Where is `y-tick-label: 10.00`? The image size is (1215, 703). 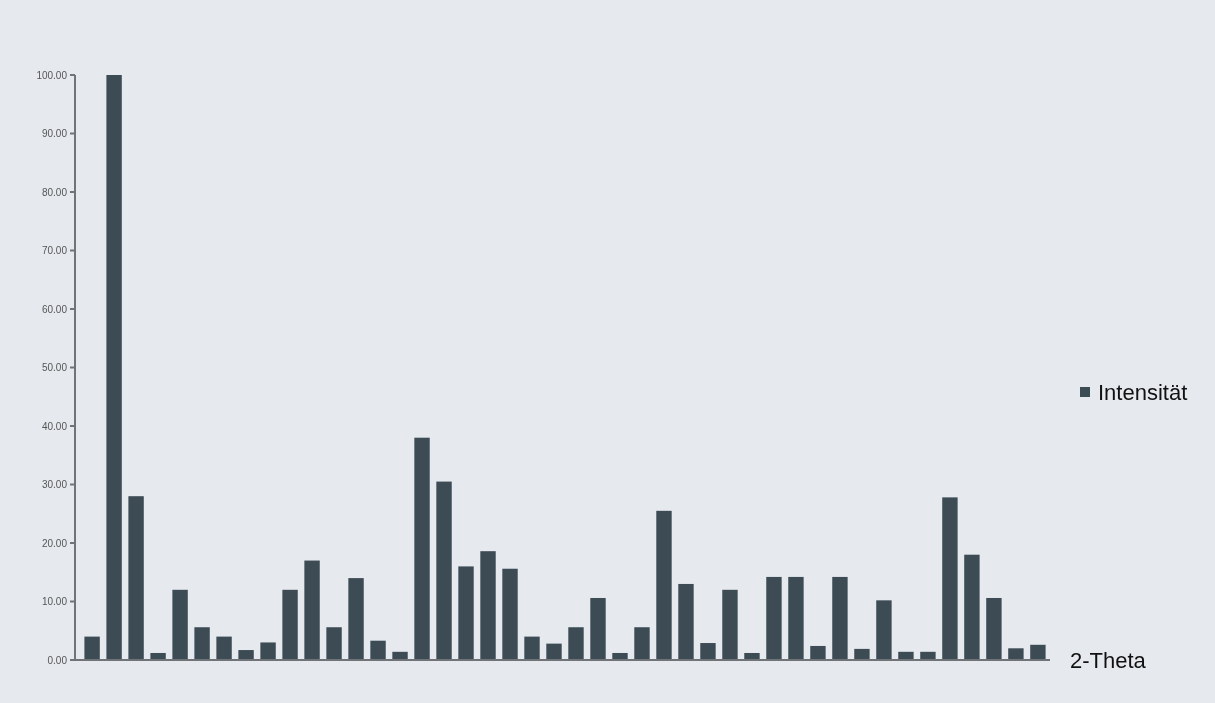 y-tick-label: 10.00 is located at coordinates (54, 601).